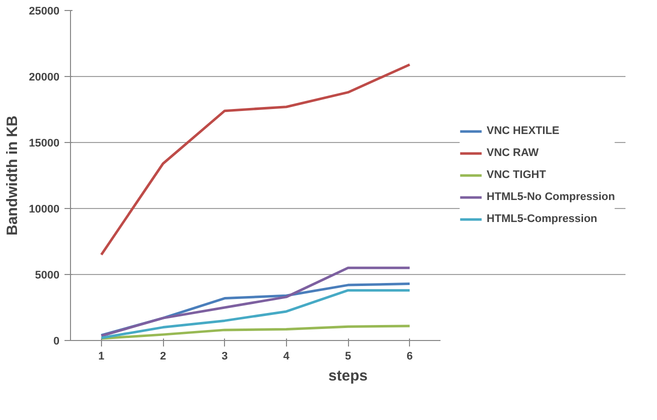  What do you see at coordinates (44, 78) in the screenshot?
I see `y-tick-label: 20000` at bounding box center [44, 78].